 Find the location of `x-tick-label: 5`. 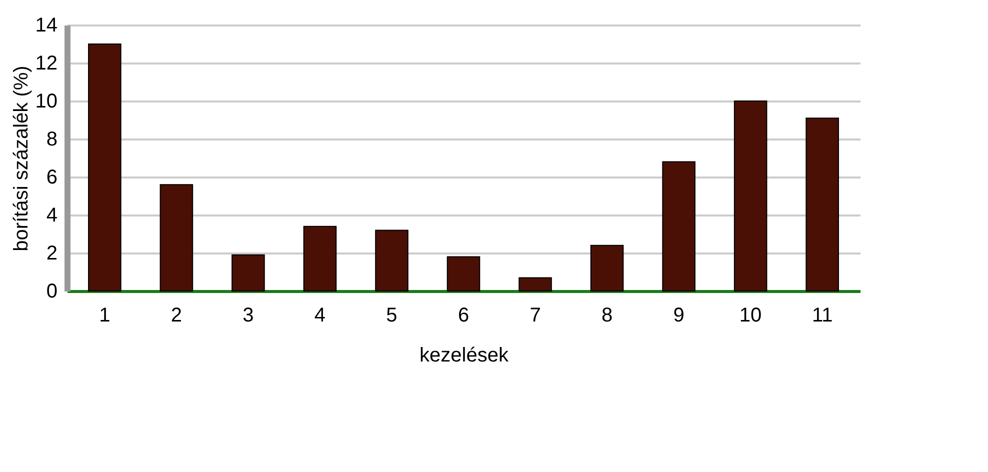

x-tick-label: 5 is located at coordinates (392, 315).